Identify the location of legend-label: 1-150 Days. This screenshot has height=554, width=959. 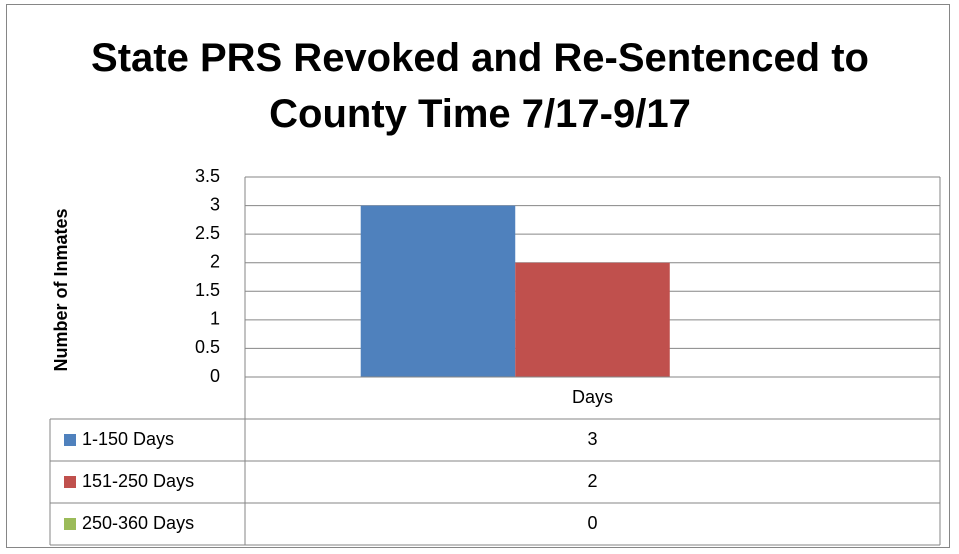
(128, 439).